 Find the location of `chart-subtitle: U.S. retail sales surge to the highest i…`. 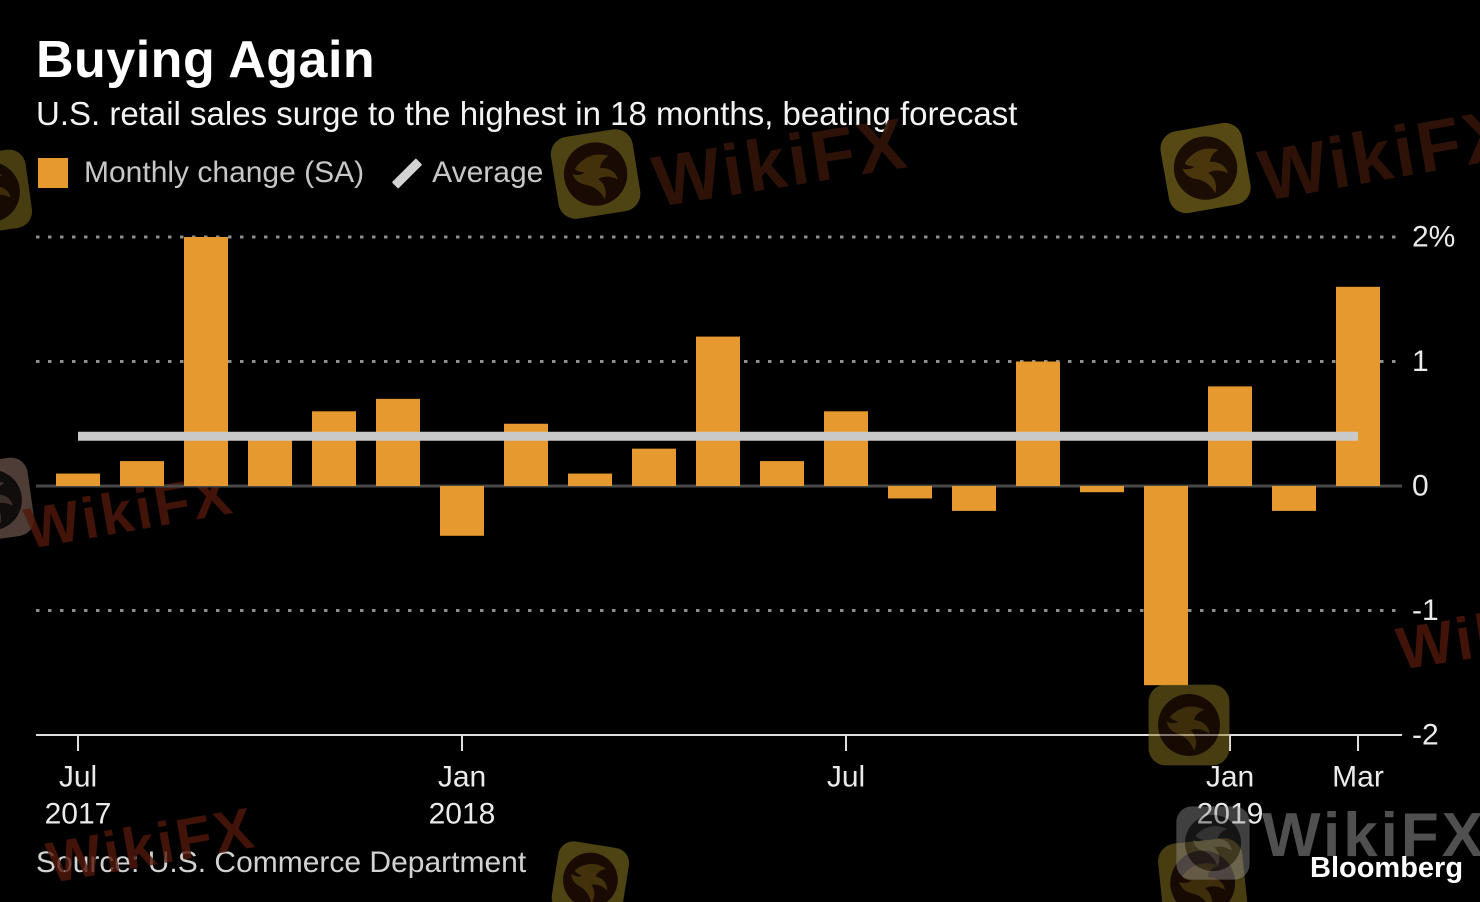

chart-subtitle: U.S. retail sales surge to the highest i… is located at coordinates (527, 113).